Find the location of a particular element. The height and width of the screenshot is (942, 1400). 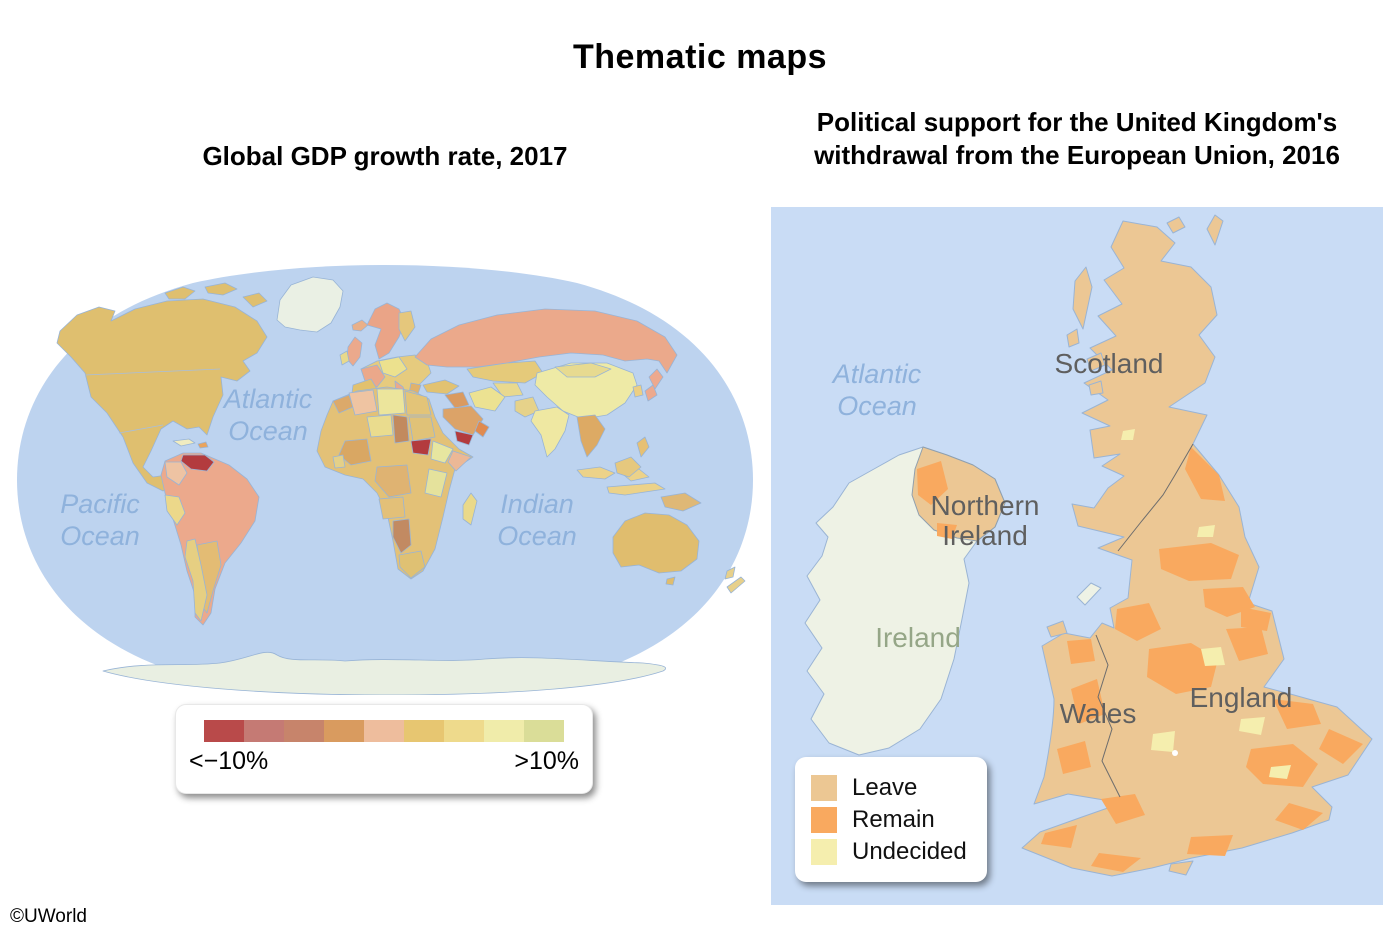

remain-label: Remain is located at coordinates (893, 819).